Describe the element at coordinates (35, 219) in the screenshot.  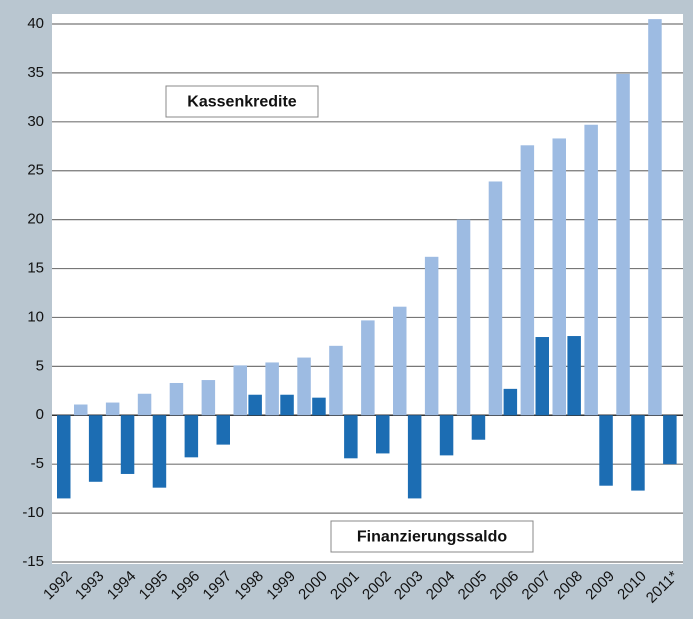
I see `y-tick-label: 20` at that location.